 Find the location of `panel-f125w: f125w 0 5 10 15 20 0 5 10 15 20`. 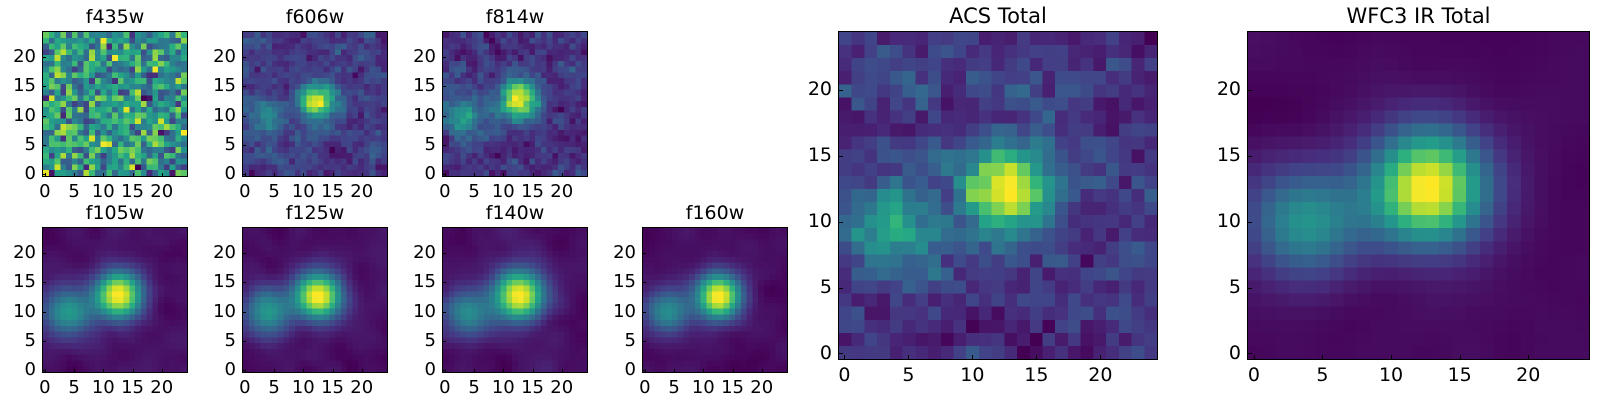

panel-f125w: f125w 0 5 10 15 20 0 5 10 15 20 is located at coordinates (285, 200).